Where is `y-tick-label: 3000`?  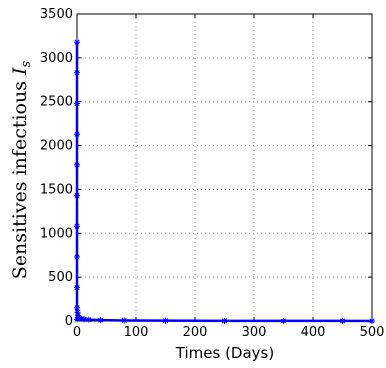 y-tick-label: 3000 is located at coordinates (56, 58).